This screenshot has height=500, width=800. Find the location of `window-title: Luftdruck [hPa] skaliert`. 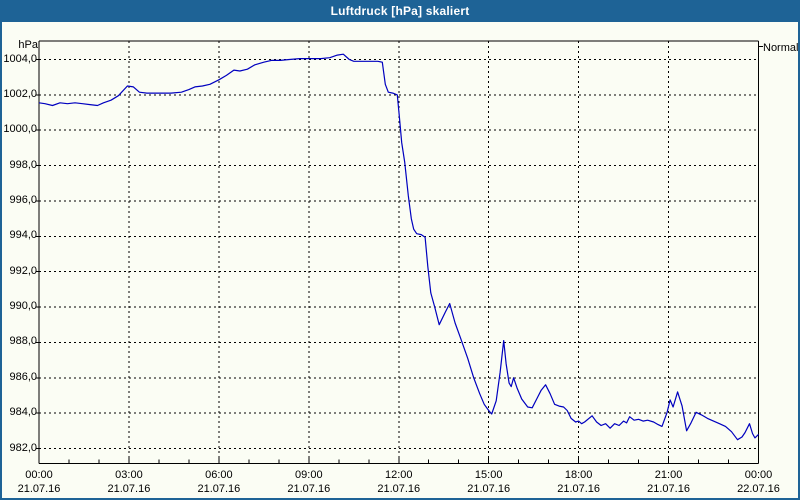

window-title: Luftdruck [hPa] skaliert is located at coordinates (400, 11).